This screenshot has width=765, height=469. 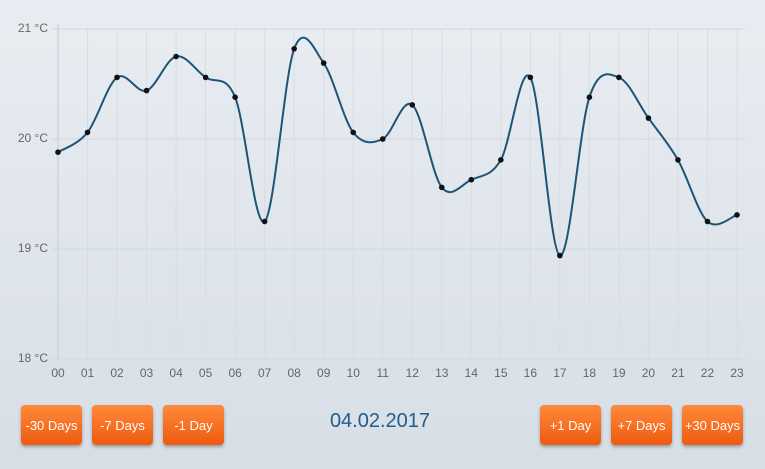 What do you see at coordinates (641, 425) in the screenshot?
I see `button: +7 Days` at bounding box center [641, 425].